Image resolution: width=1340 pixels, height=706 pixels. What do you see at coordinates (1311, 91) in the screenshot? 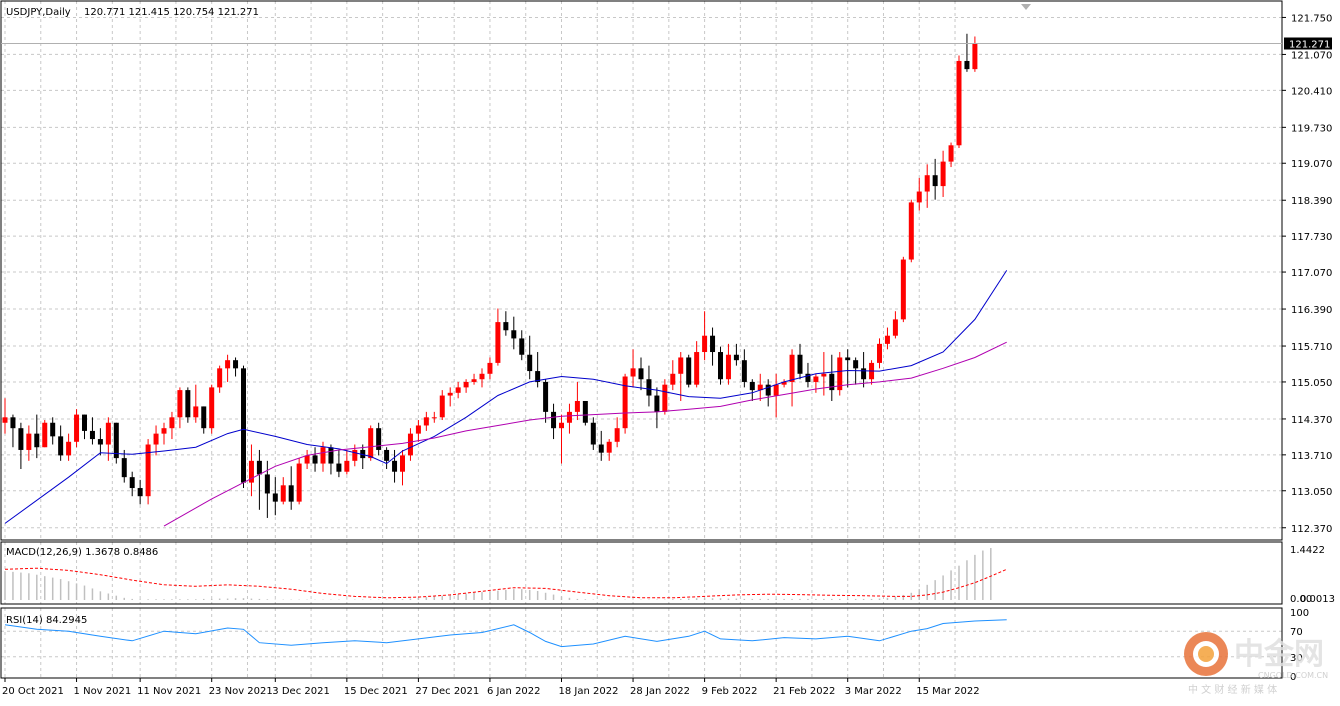
I see `price-tick-label: 120.410` at bounding box center [1311, 91].